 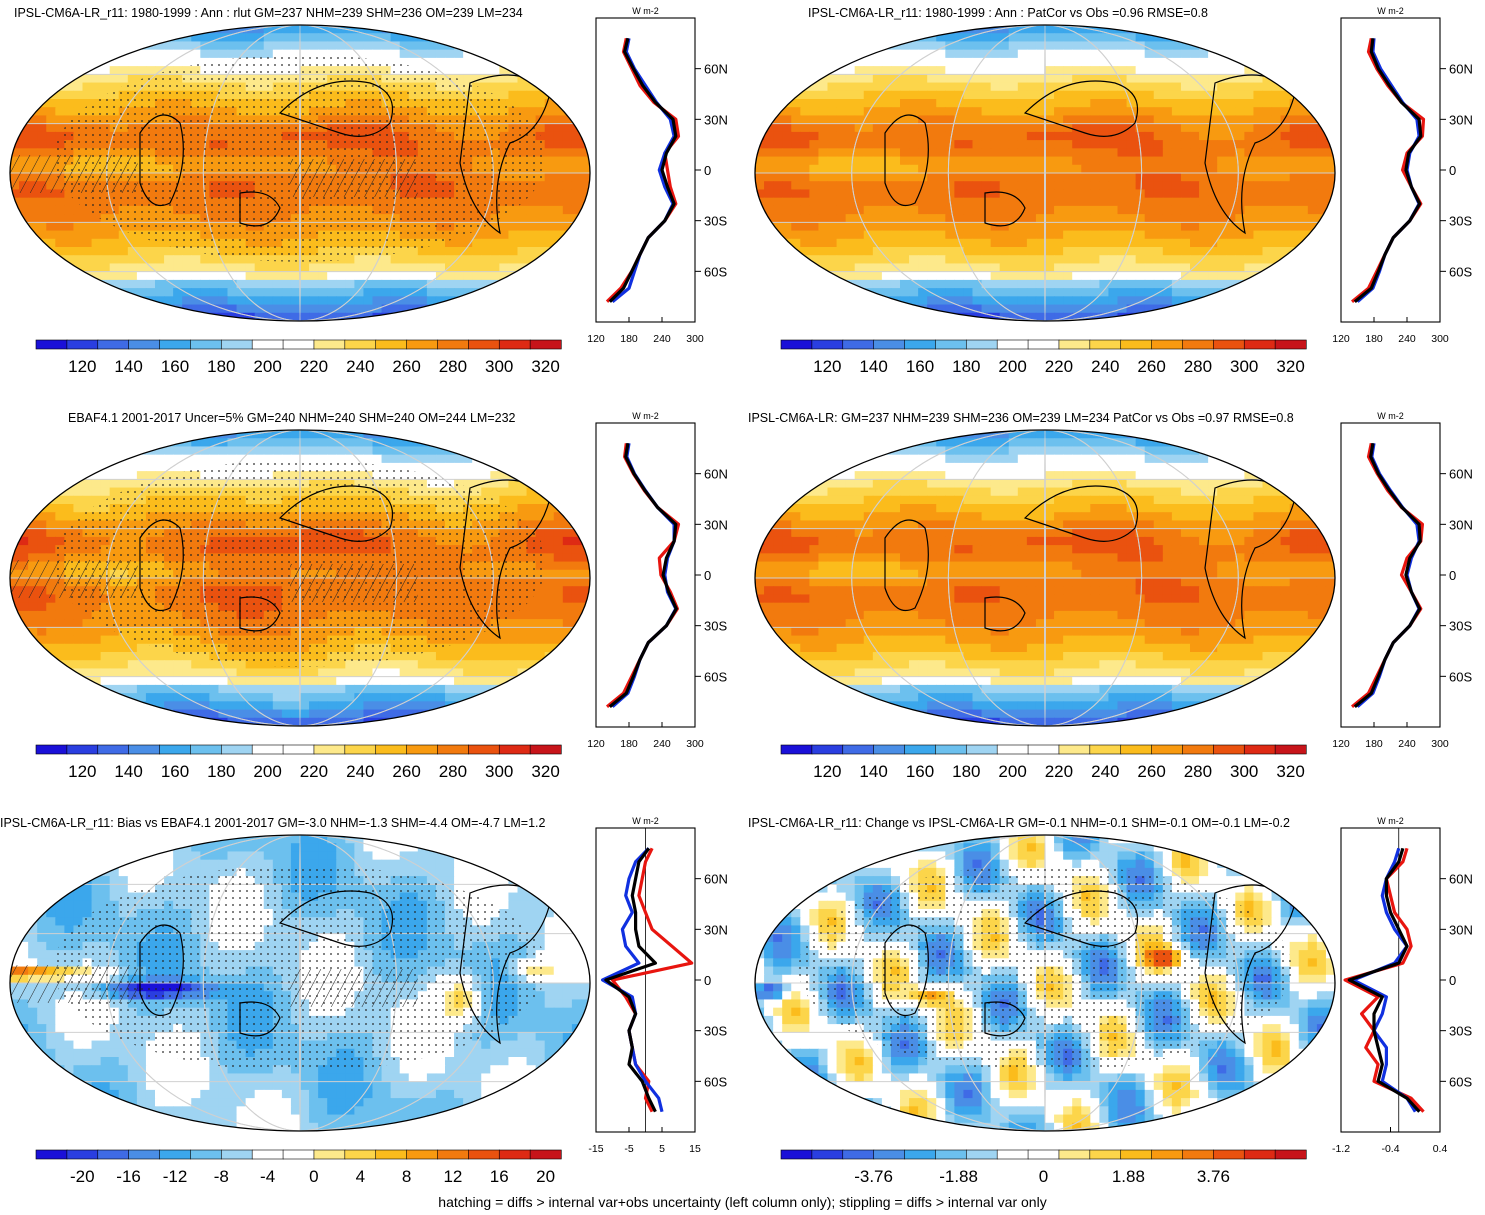 What do you see at coordinates (82, 1176) in the screenshot?
I see `colorbar-tick-label: -20` at bounding box center [82, 1176].